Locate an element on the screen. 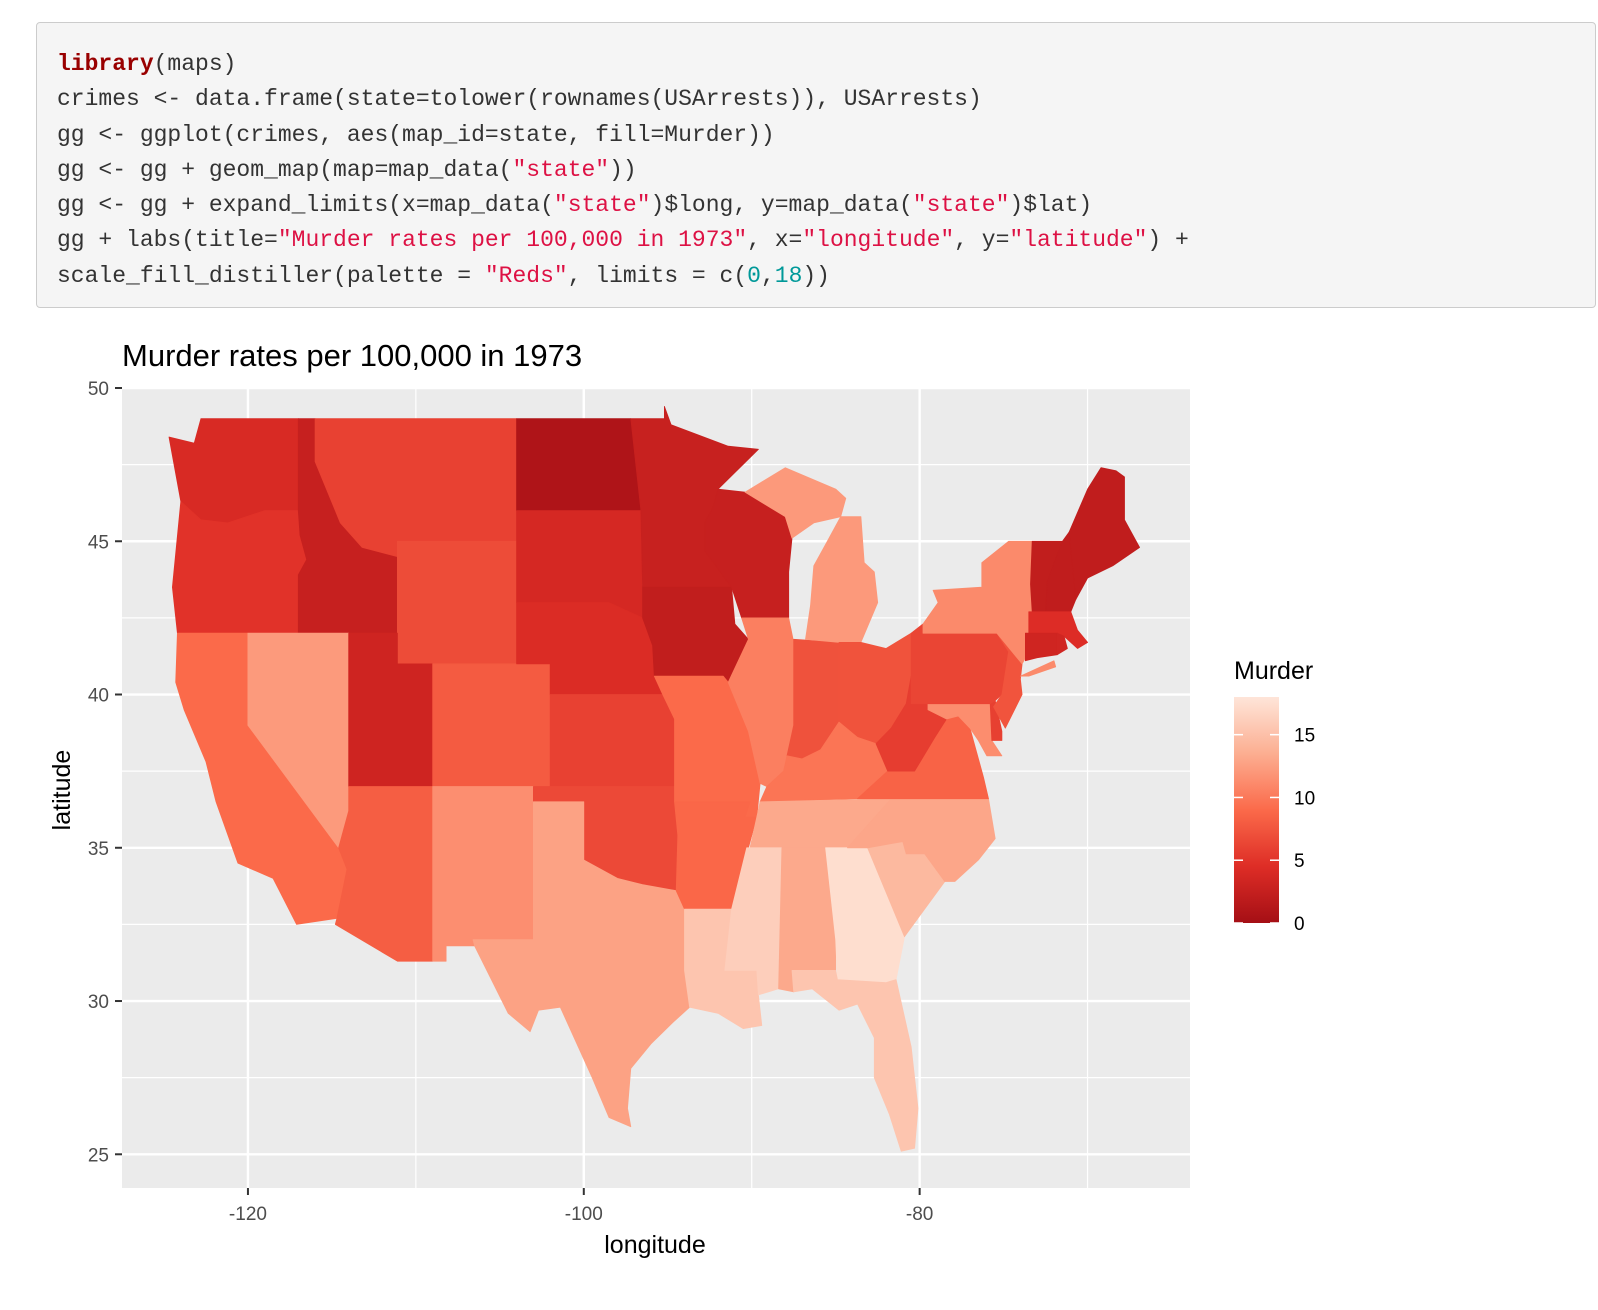  y-tick-label: 45 is located at coordinates (98, 542).